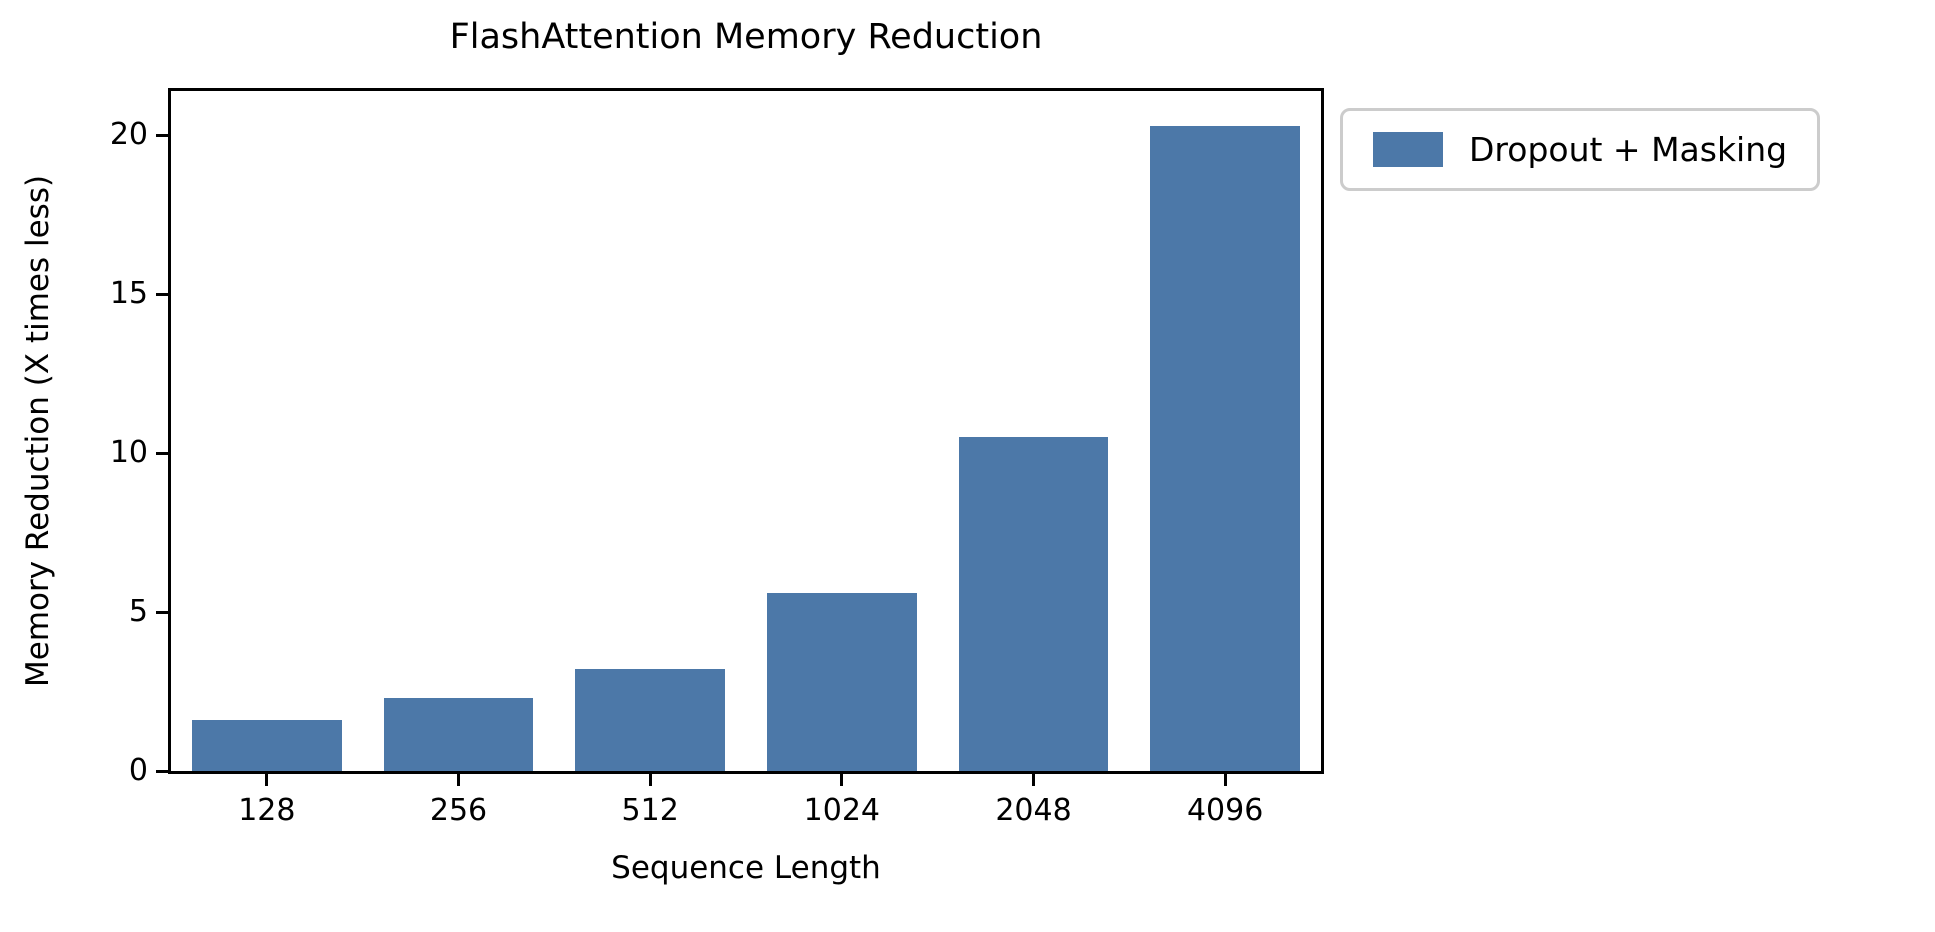 This screenshot has width=1935, height=932. I want to click on y-tick-label: 0, so click(138, 770).